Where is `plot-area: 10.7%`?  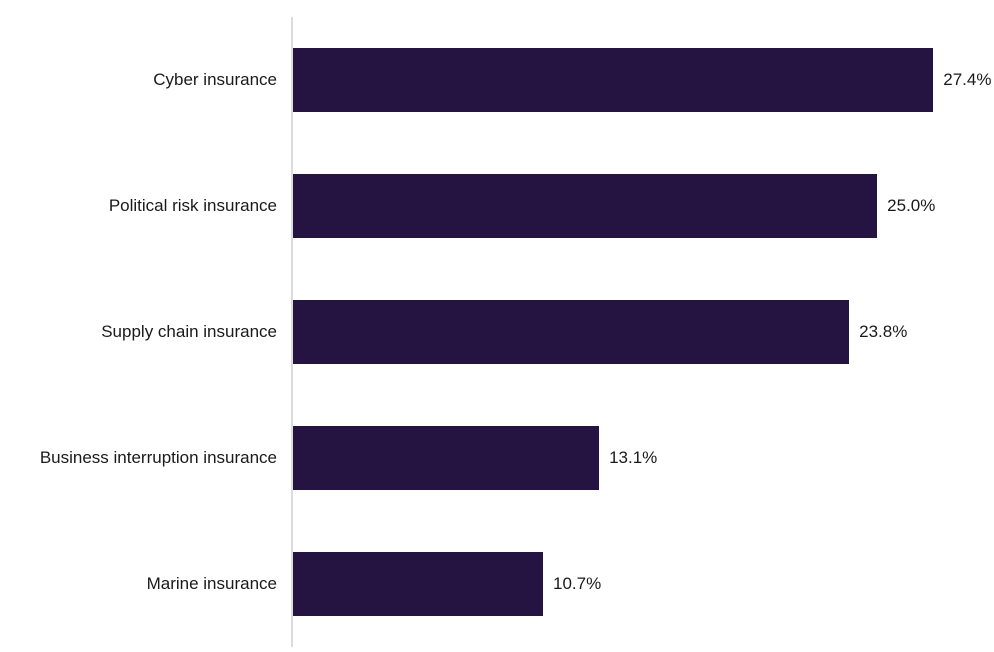
plot-area: 10.7% is located at coordinates (642, 584).